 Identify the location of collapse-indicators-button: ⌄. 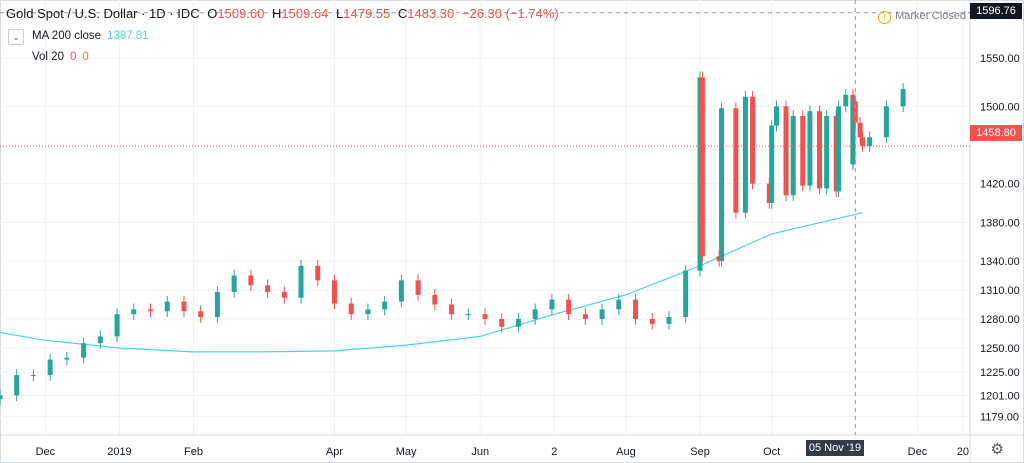
(16, 37).